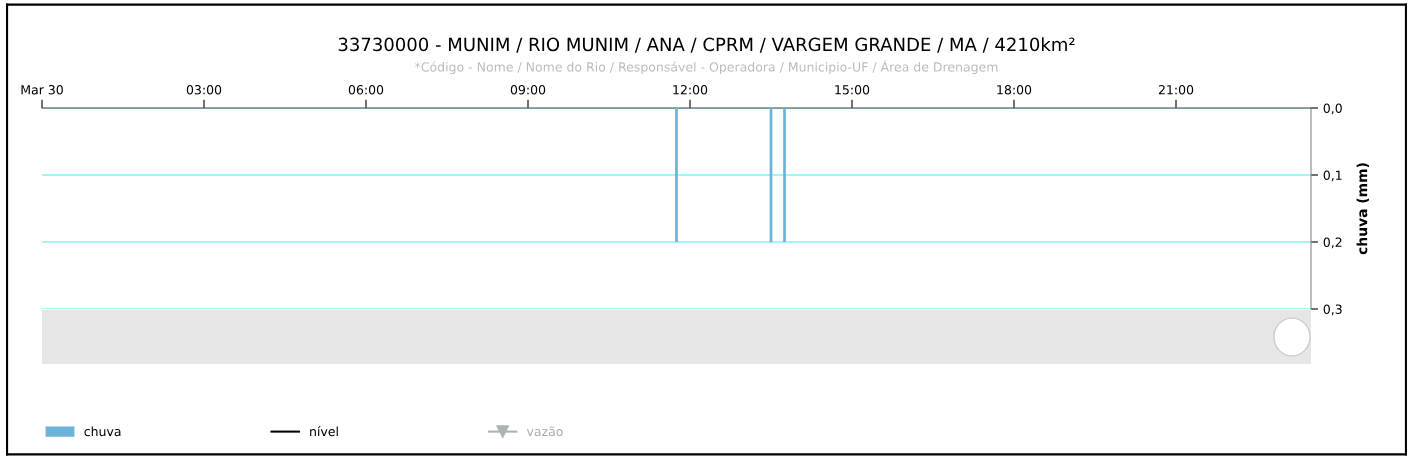 This screenshot has width=1413, height=459. Describe the element at coordinates (324, 431) in the screenshot. I see `legend-label: nível` at that location.